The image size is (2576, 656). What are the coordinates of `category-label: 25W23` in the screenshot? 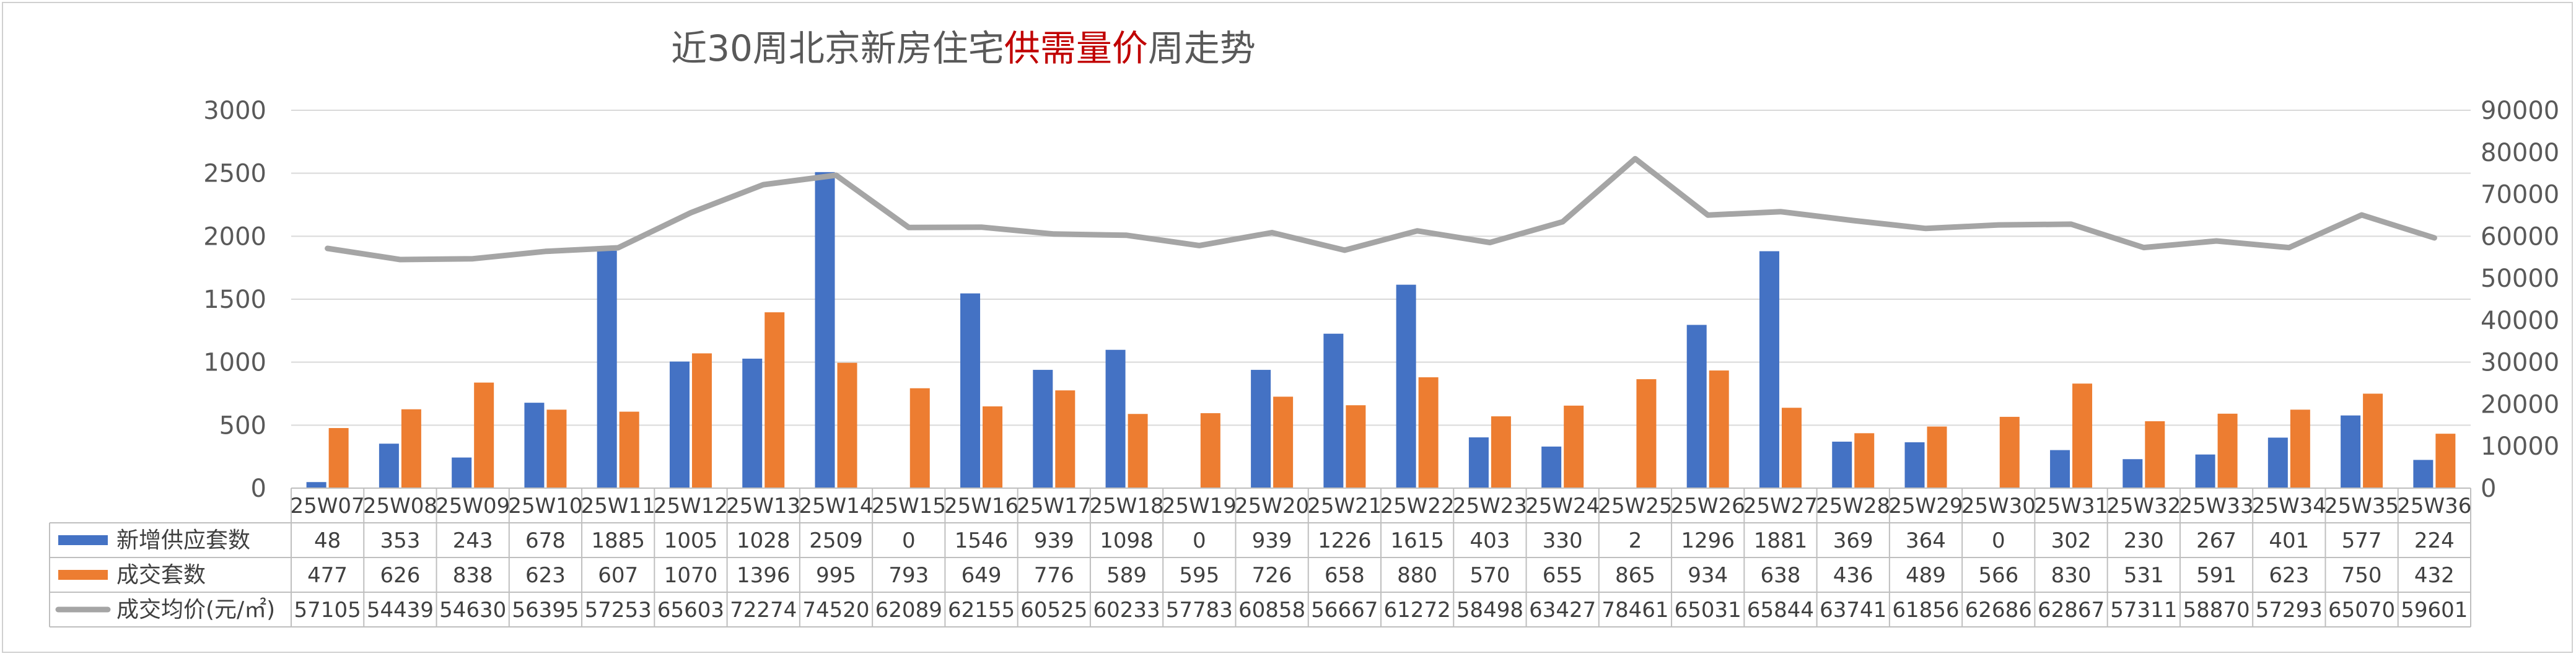 It's located at (1490, 506).